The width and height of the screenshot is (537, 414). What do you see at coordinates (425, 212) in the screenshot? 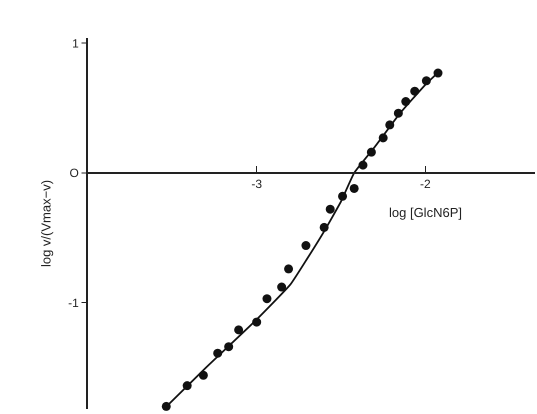
I see `x-axis-title: log [GlcN6P]` at bounding box center [425, 212].